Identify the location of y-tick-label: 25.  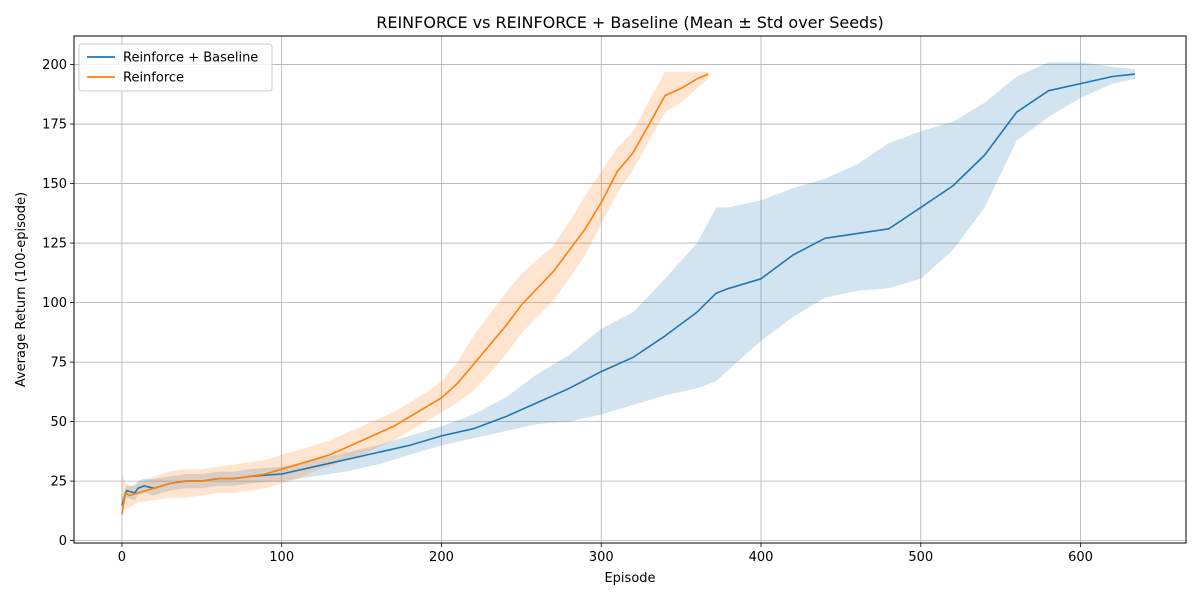
(58, 482).